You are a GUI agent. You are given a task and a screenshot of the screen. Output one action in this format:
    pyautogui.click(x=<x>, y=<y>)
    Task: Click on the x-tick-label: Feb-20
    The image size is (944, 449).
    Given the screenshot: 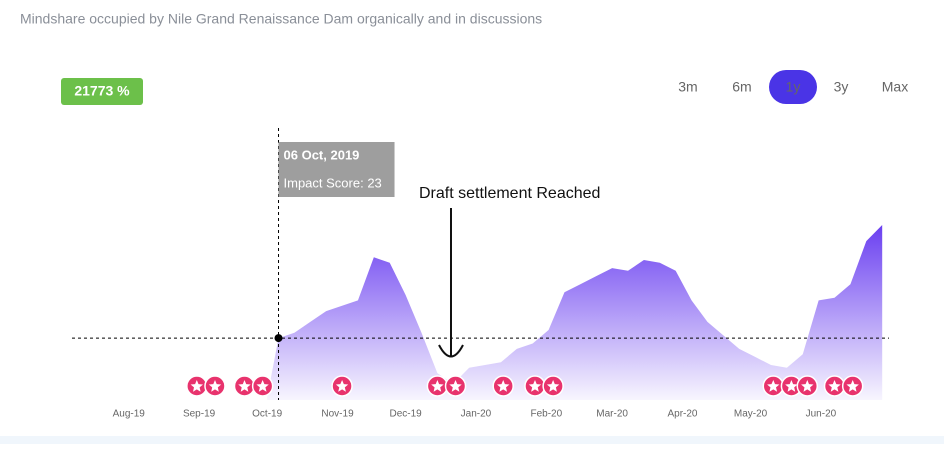 What is the action you would take?
    pyautogui.click(x=546, y=414)
    